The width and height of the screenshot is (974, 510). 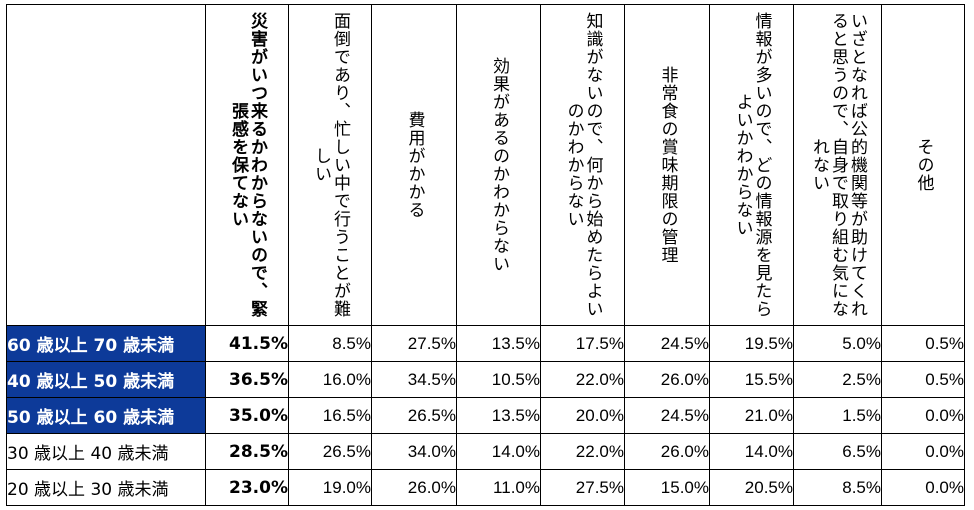 I want to click on column-header-label: 知識がないので、何から始めたらよいのかわからない, so click(x=583, y=165).